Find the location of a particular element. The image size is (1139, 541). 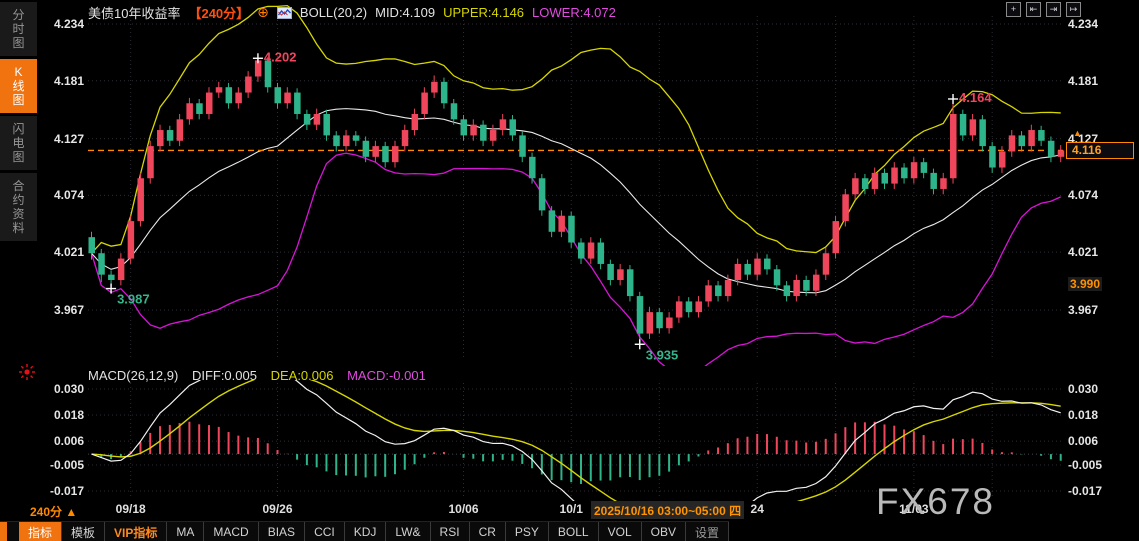

boll-upper-value: UPPER:4.146 is located at coordinates (484, 12).